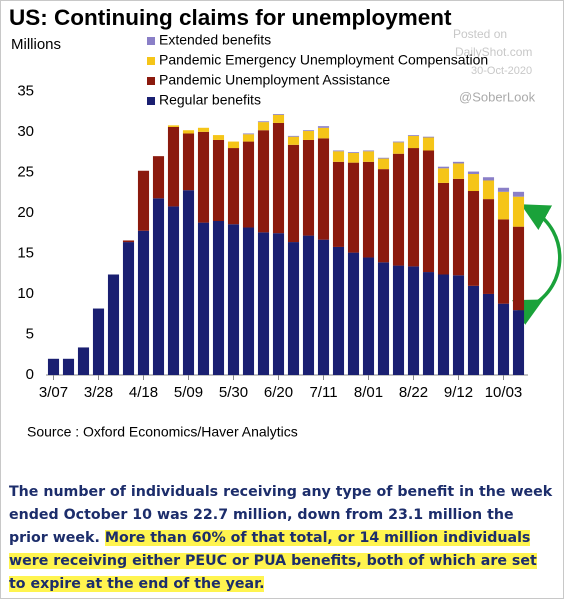 This screenshot has height=599, width=564. What do you see at coordinates (25, 212) in the screenshot?
I see `y-tick-label: 20` at bounding box center [25, 212].